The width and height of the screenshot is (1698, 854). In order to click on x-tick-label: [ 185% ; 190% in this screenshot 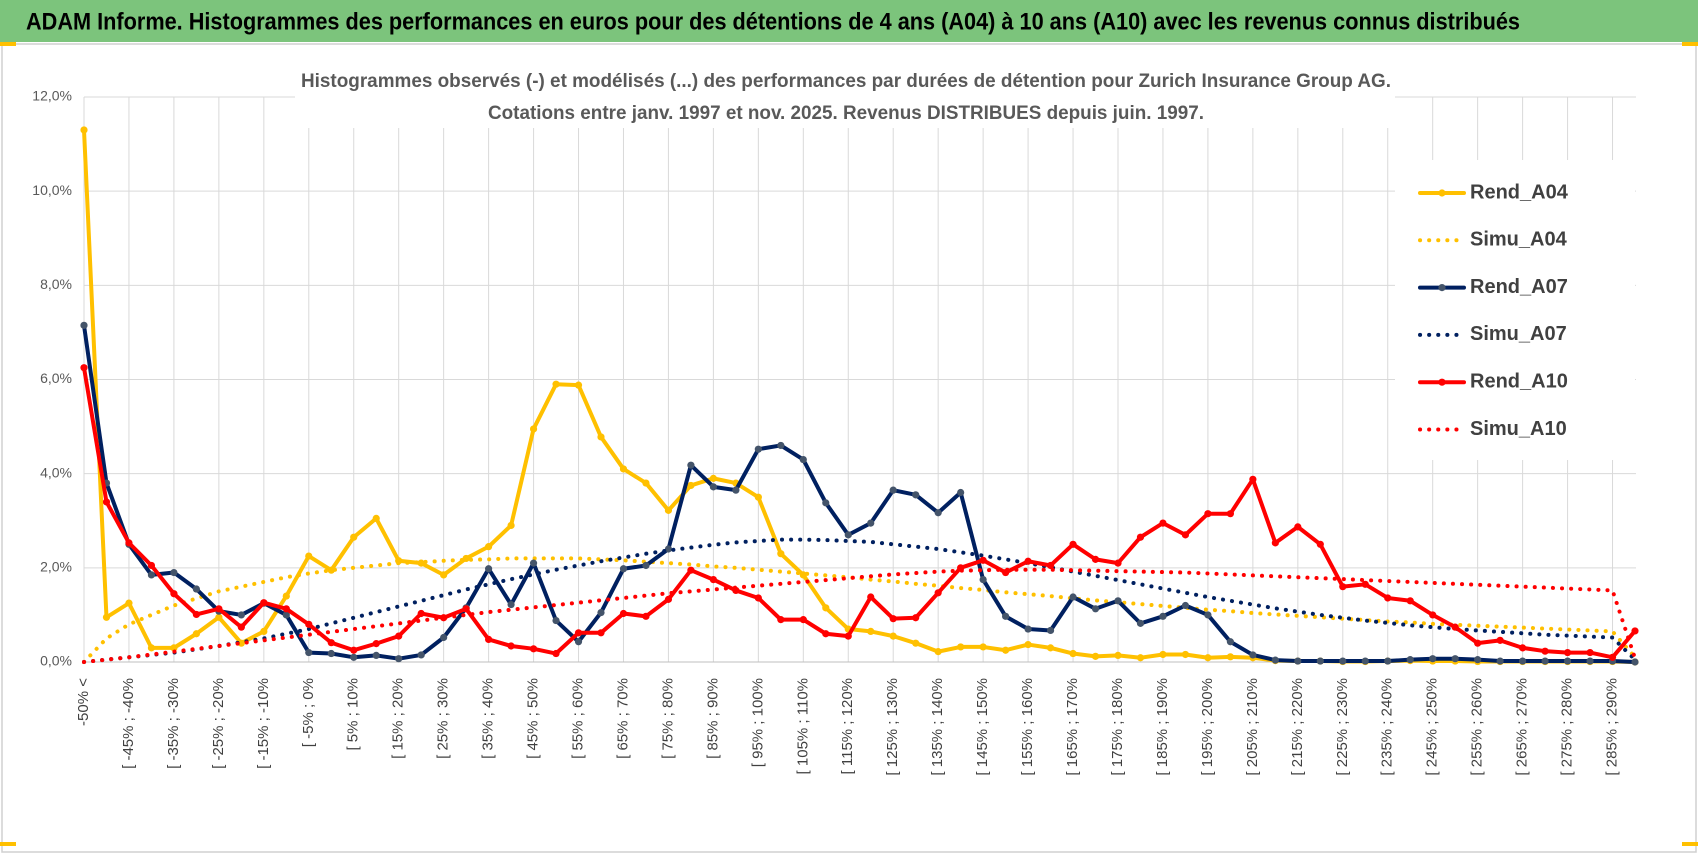, I will do `click(1162, 727)`.